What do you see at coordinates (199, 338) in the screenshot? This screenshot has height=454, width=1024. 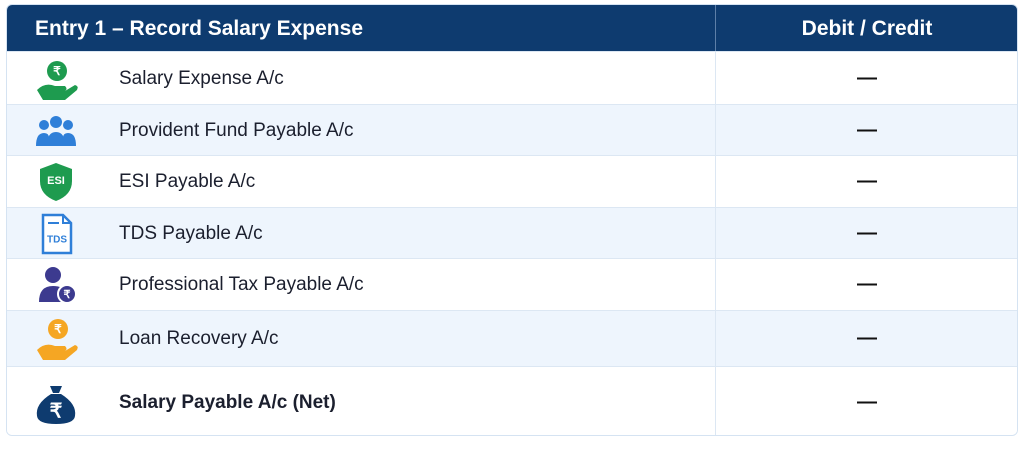 I see `account-name: Loan Recovery A/c` at bounding box center [199, 338].